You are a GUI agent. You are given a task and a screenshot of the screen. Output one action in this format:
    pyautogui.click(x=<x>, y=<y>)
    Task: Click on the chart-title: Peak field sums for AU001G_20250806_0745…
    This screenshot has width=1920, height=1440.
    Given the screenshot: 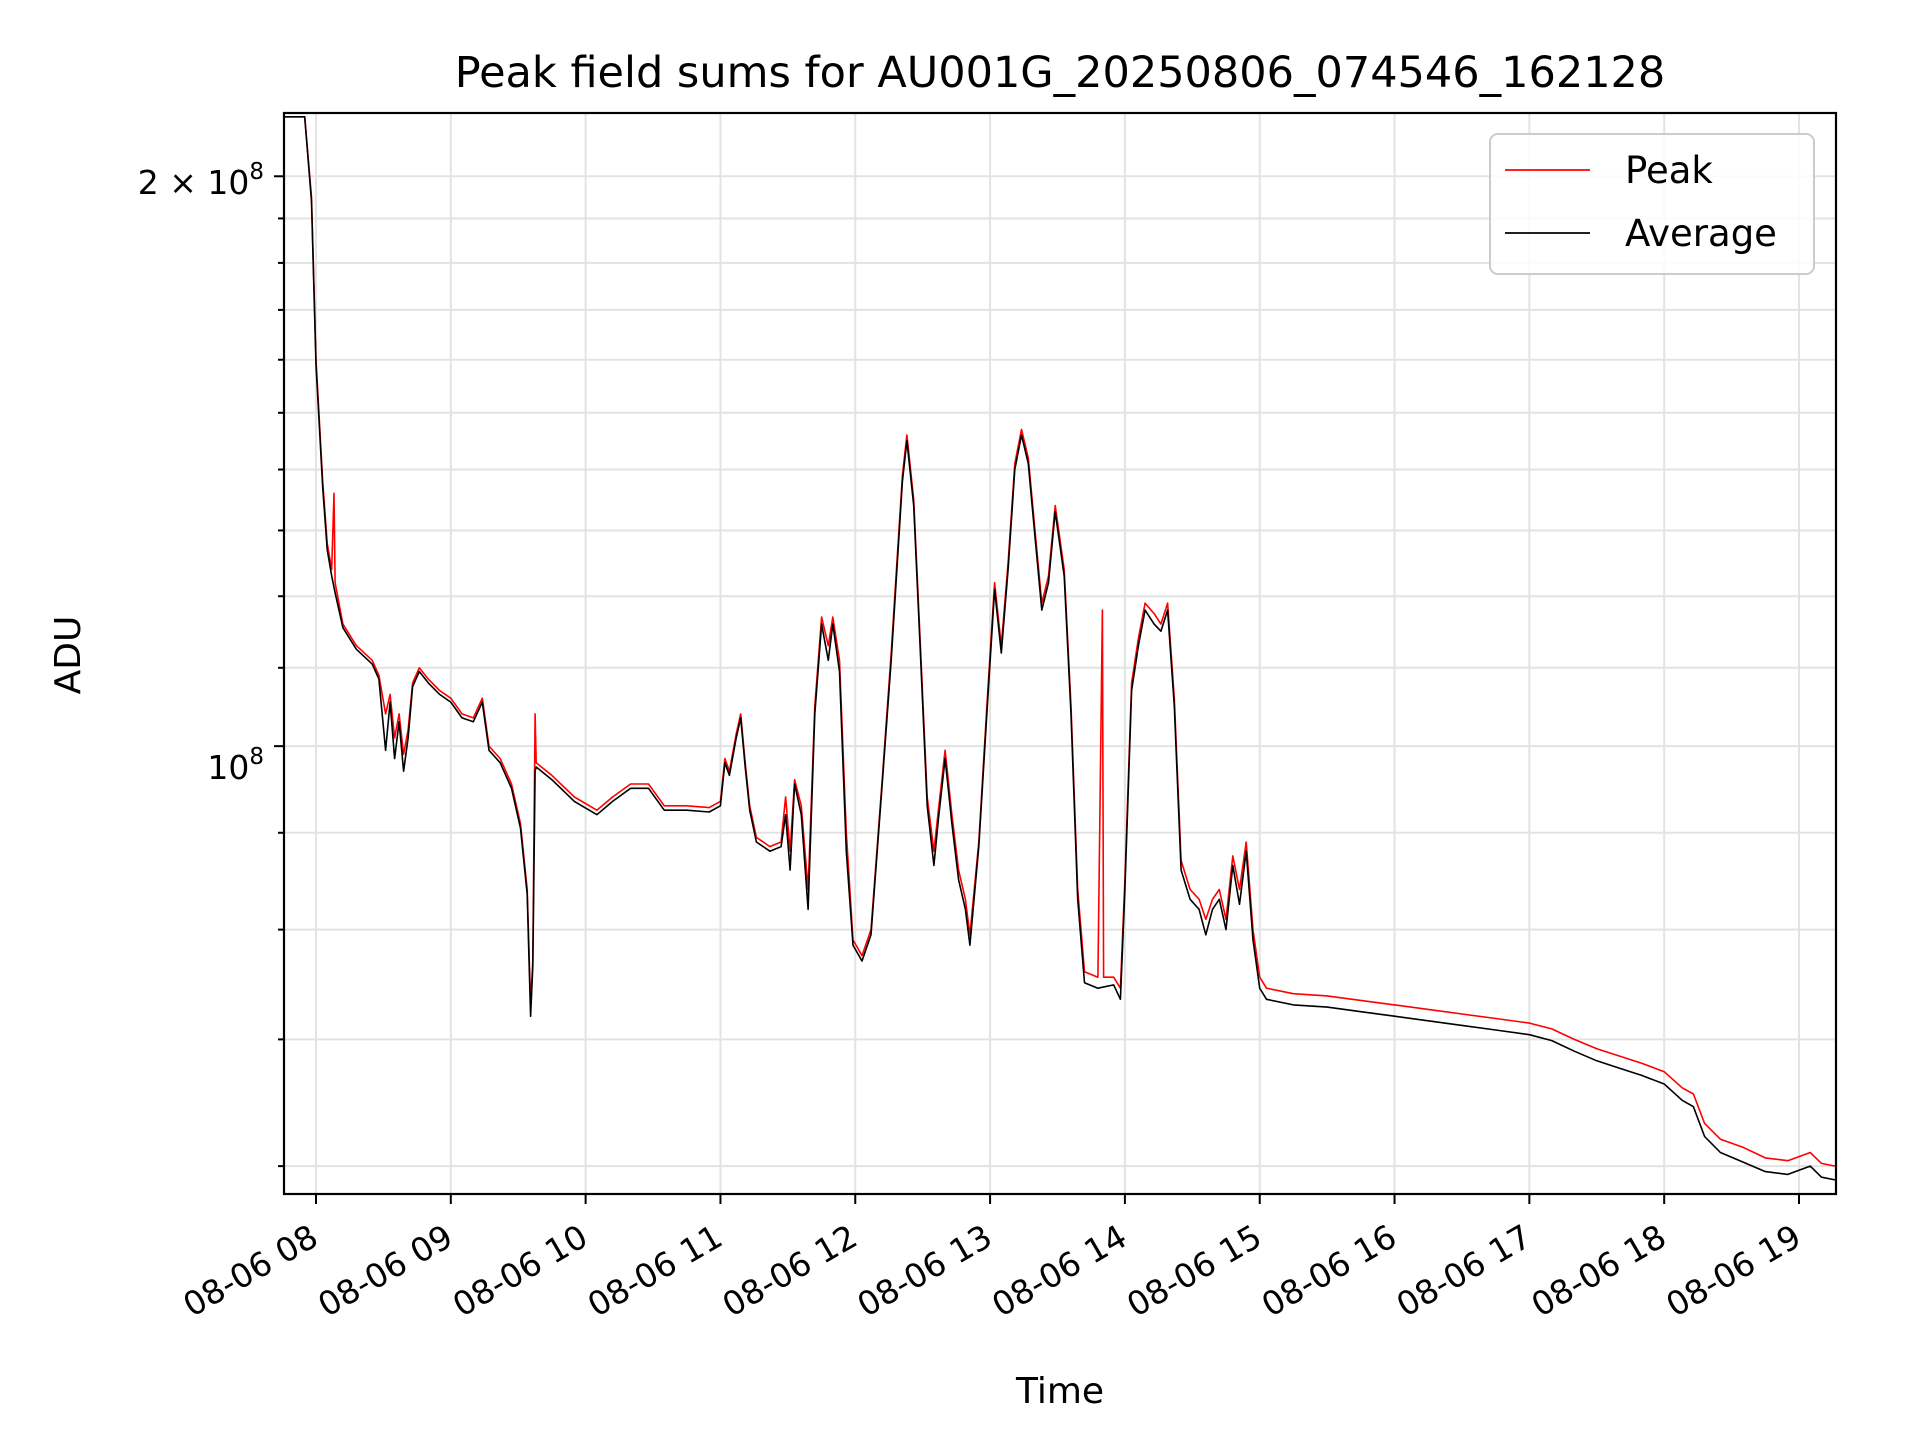 What is the action you would take?
    pyautogui.click(x=1060, y=73)
    